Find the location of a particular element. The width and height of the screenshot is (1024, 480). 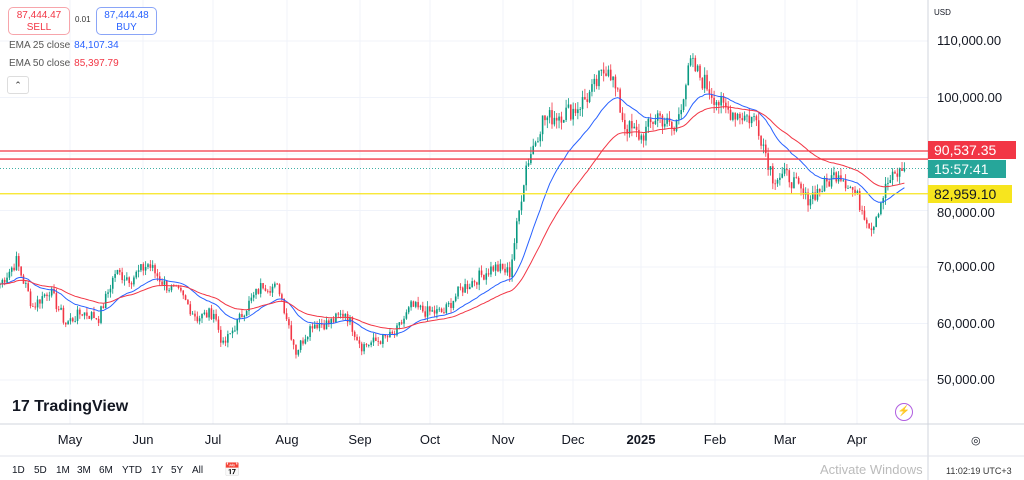

range-1m: 1M is located at coordinates (63, 470).